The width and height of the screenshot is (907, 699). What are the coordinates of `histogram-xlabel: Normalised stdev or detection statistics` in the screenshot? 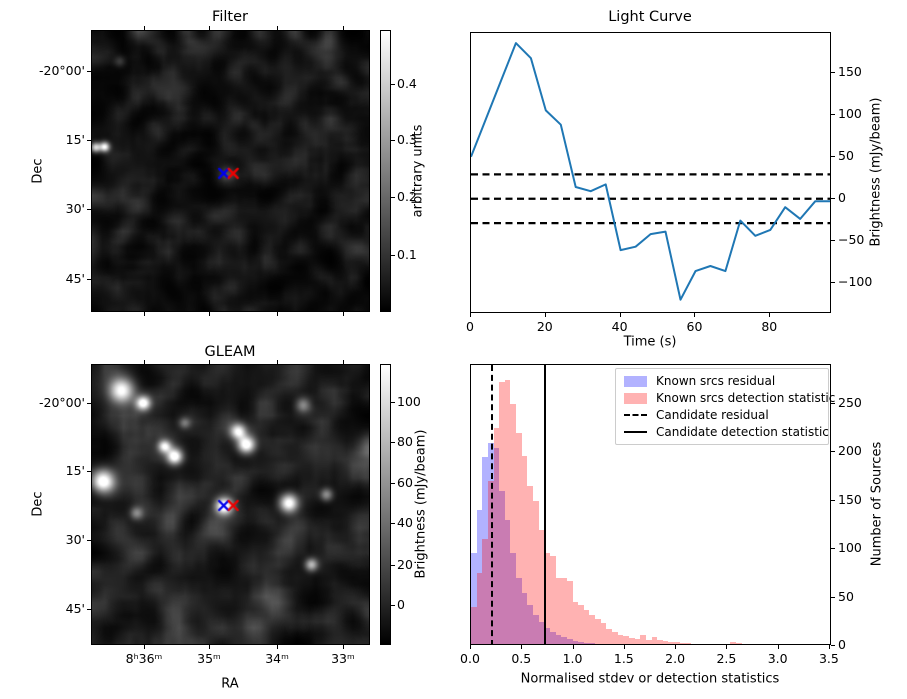 It's located at (650, 679).